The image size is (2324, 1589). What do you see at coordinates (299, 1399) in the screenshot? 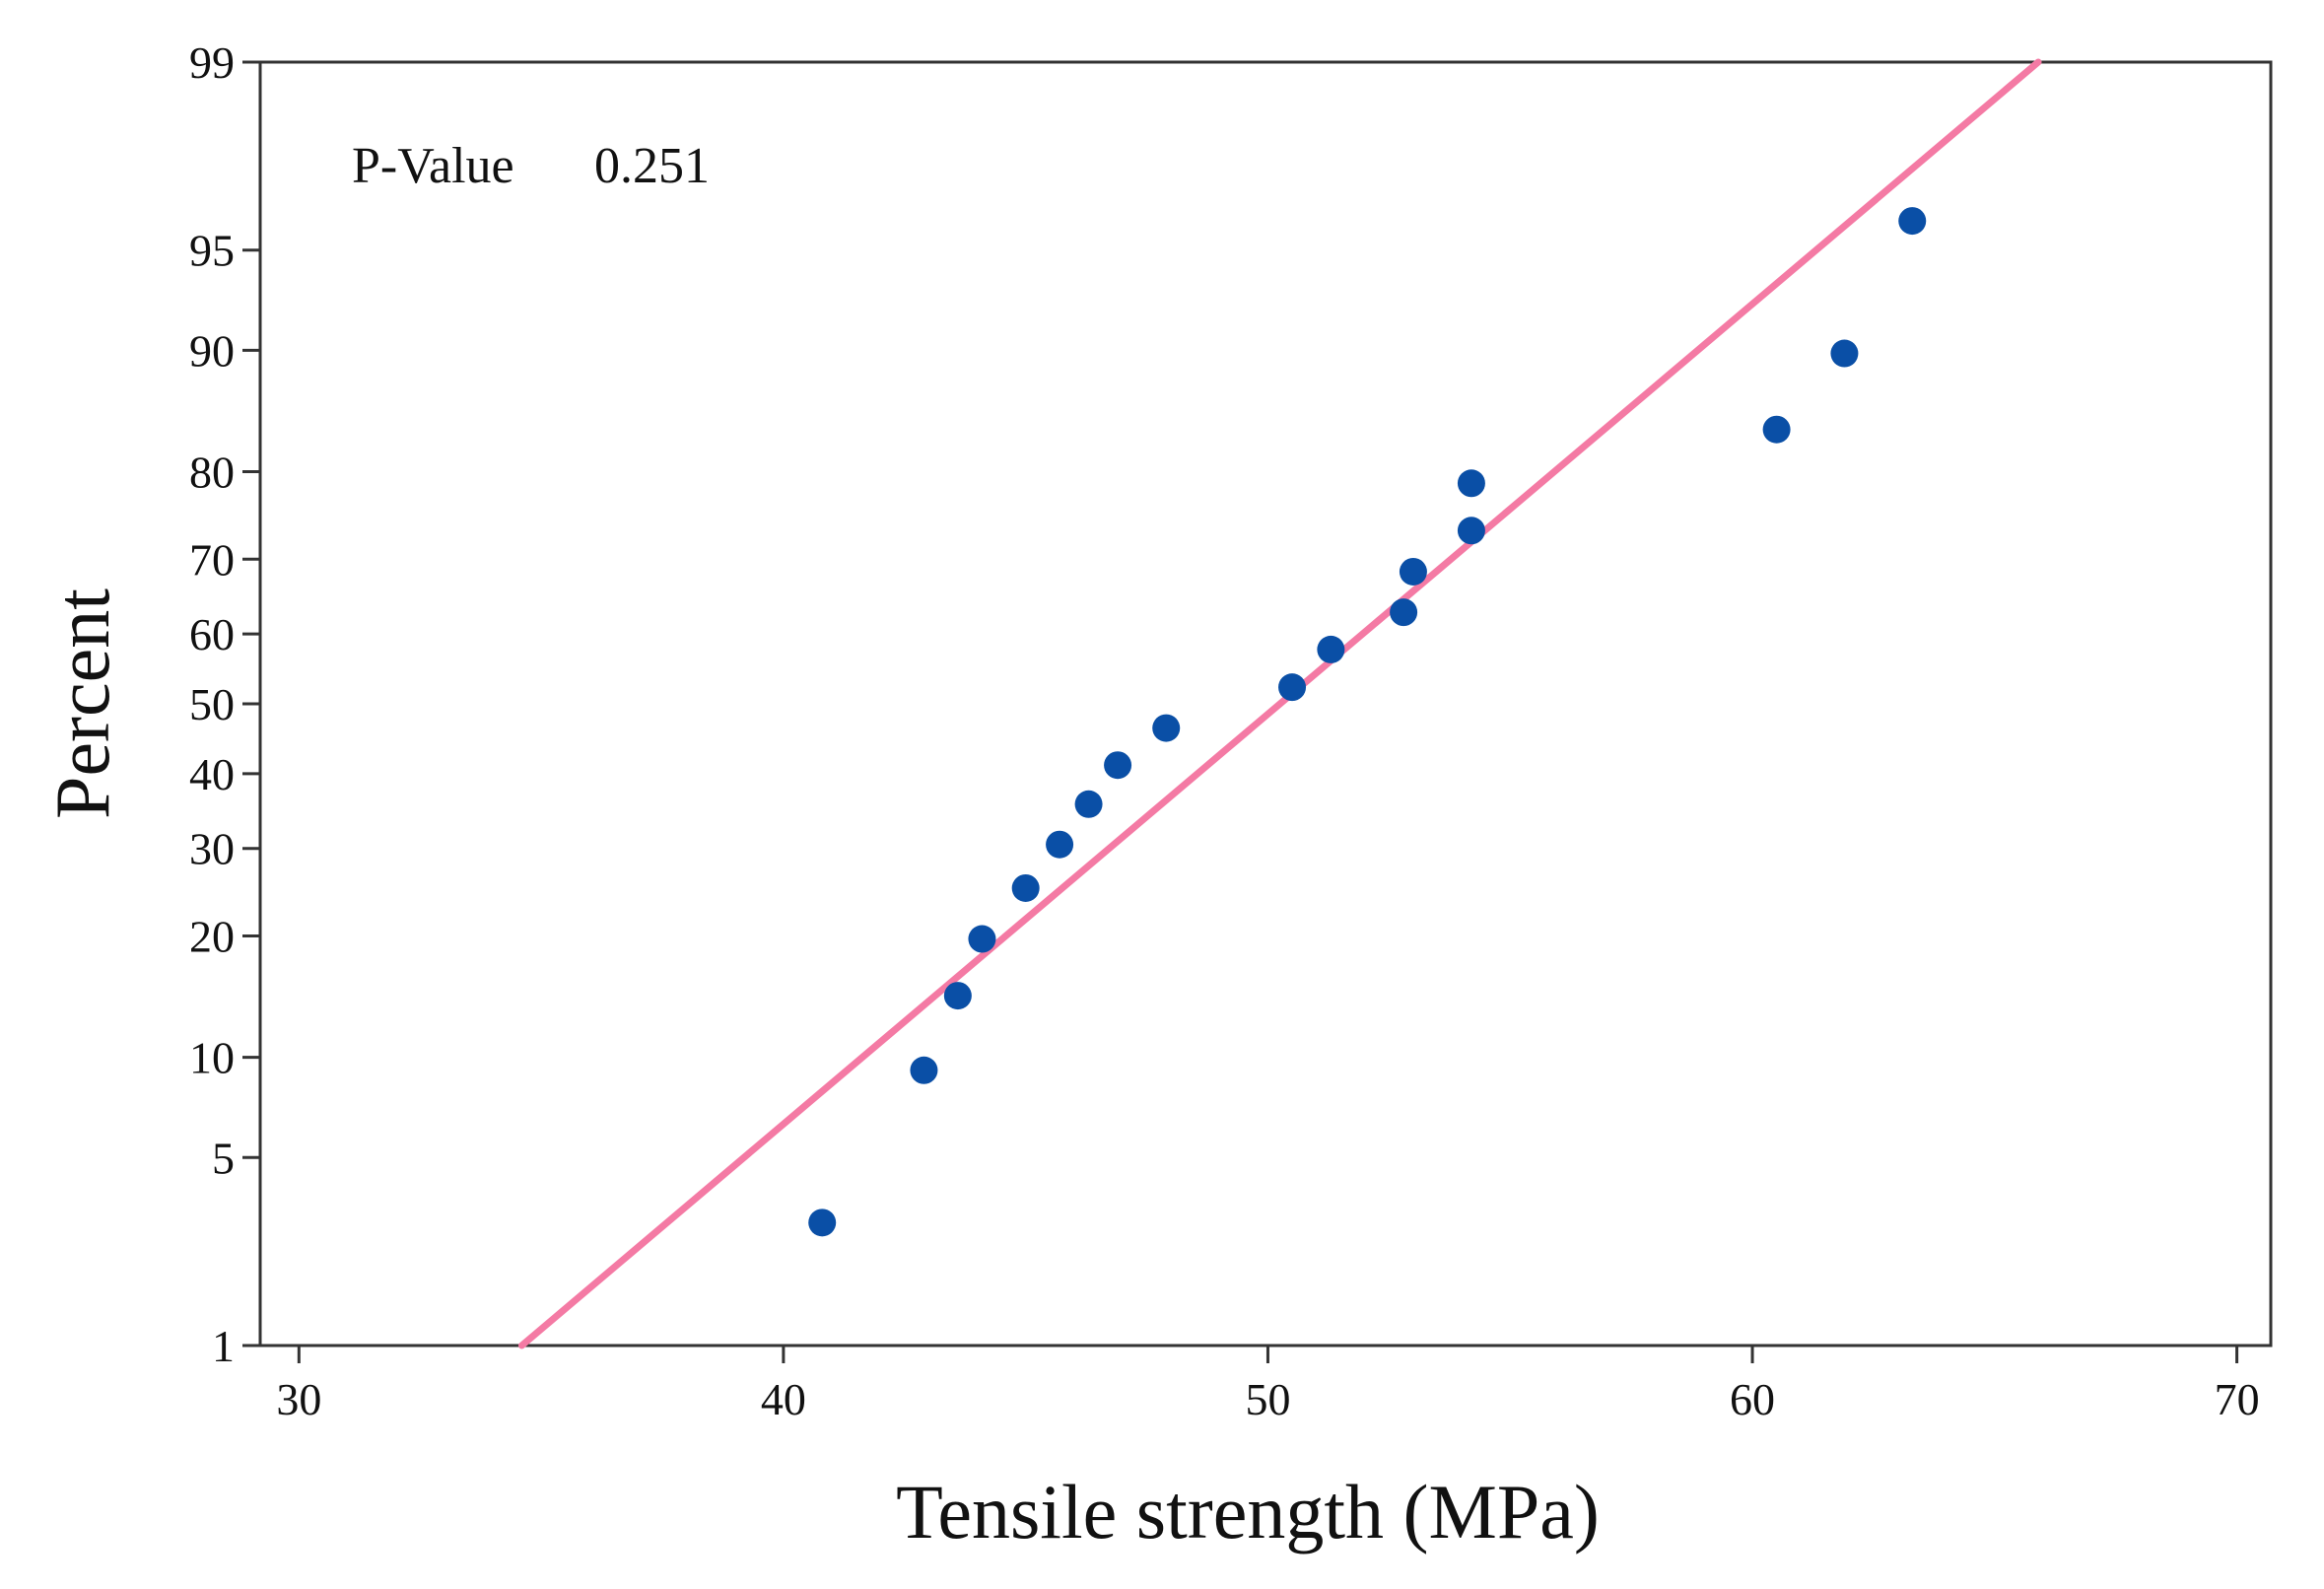
I see `x-tick-label: 30` at bounding box center [299, 1399].